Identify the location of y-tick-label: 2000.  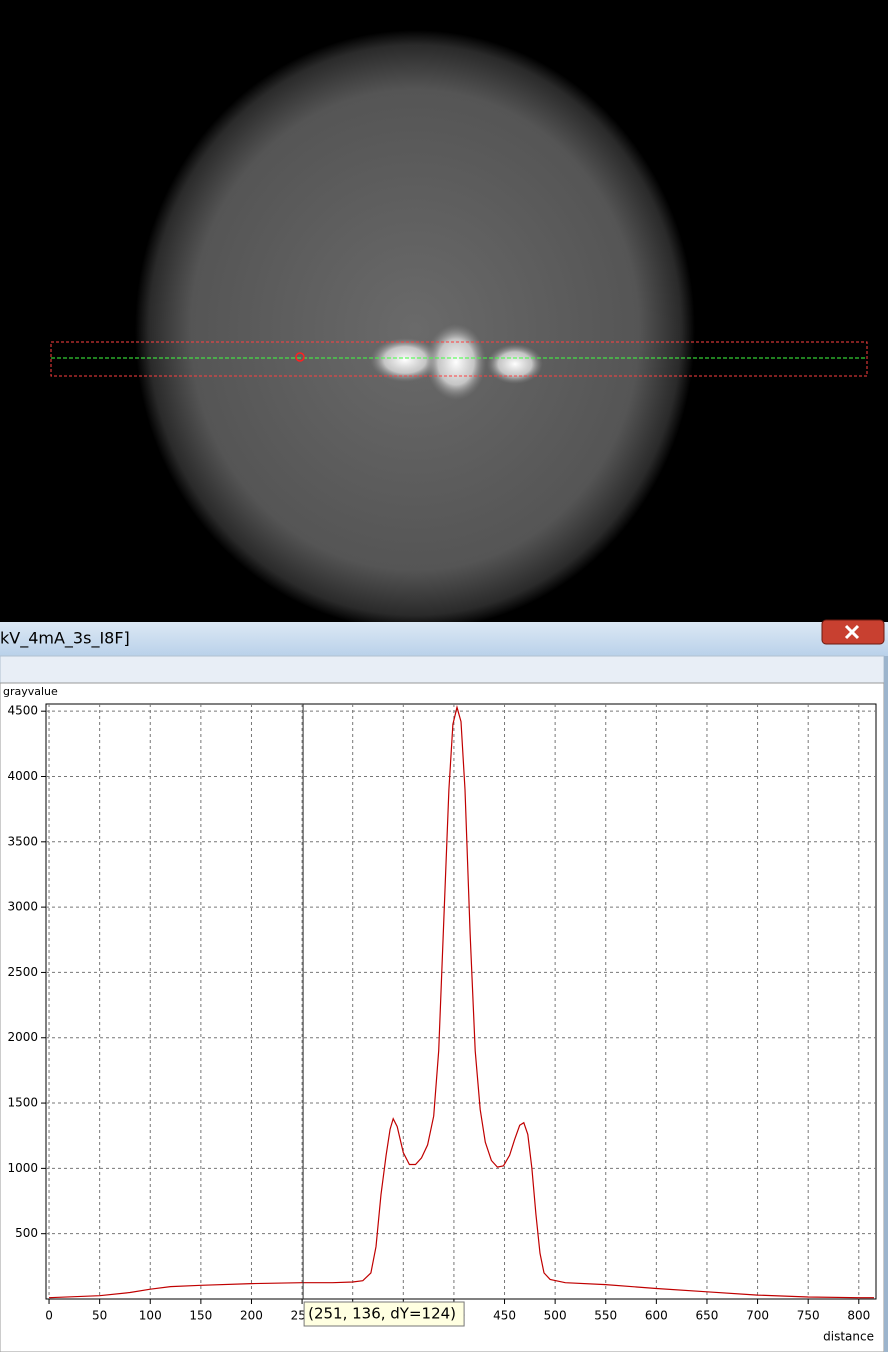
(22, 1037).